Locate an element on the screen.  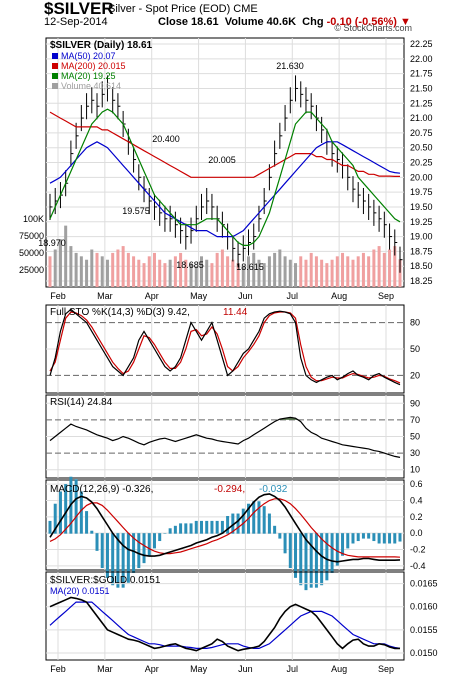
price-panel-title: $SILVER (Daily) 18.61 is located at coordinates (101, 45).